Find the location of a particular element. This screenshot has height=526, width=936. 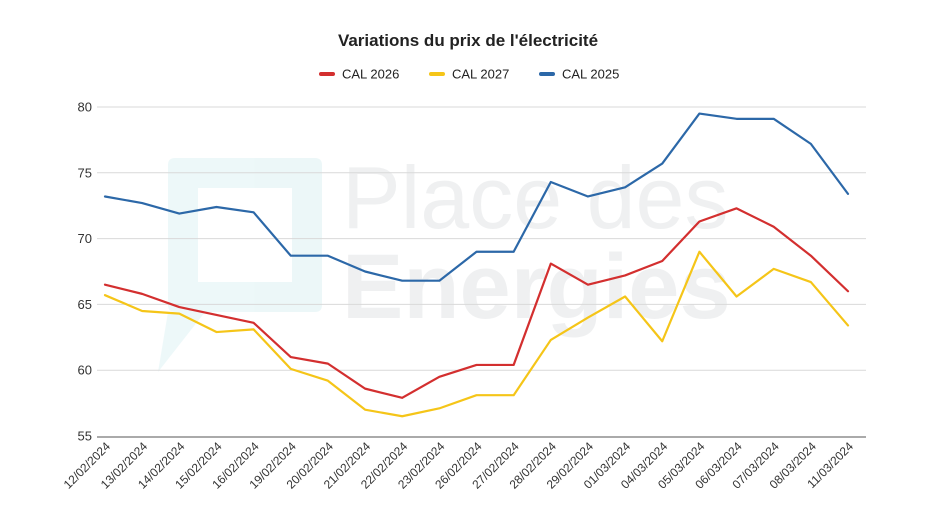

y-tick-label: 60 is located at coordinates (85, 370).